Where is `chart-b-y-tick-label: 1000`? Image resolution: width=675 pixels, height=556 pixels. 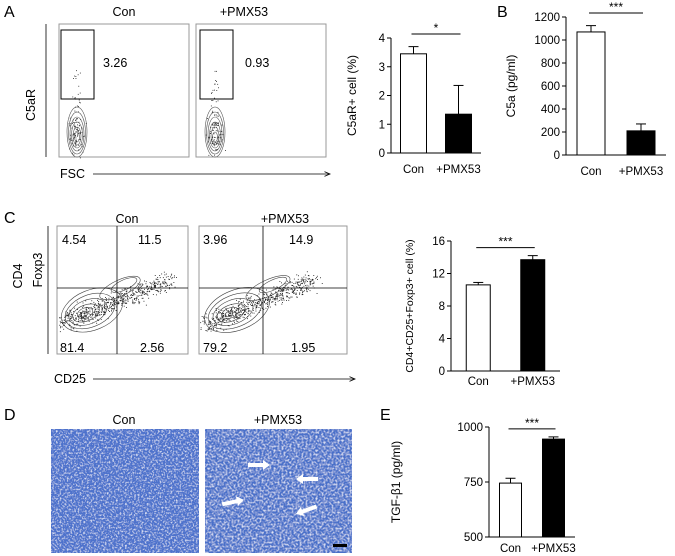 chart-b-y-tick-label: 1000 is located at coordinates (547, 41).